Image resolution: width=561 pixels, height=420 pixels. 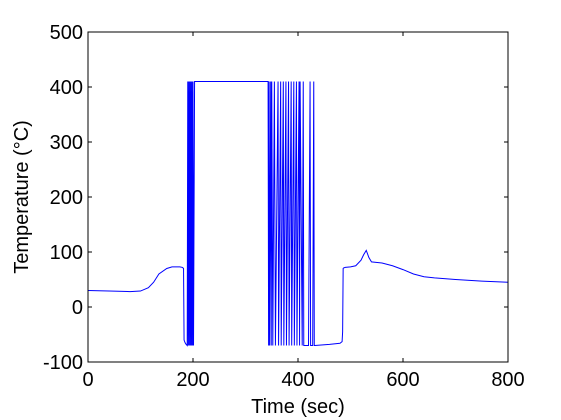 What do you see at coordinates (66, 33) in the screenshot?
I see `y-tick-label: 500` at bounding box center [66, 33].